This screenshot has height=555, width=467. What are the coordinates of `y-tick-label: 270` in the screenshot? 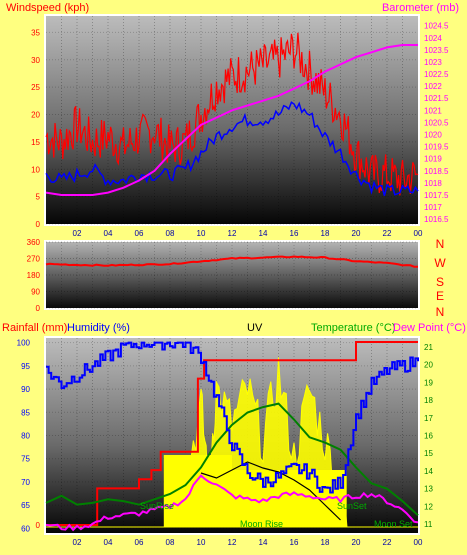 It's located at (34, 259).